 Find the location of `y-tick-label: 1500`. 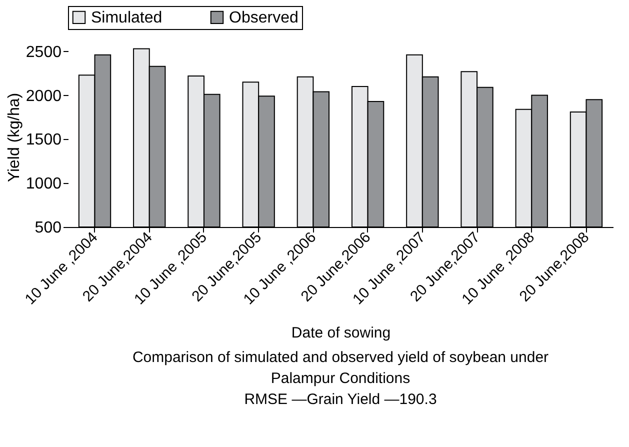

y-tick-label: 1500 is located at coordinates (44, 140).